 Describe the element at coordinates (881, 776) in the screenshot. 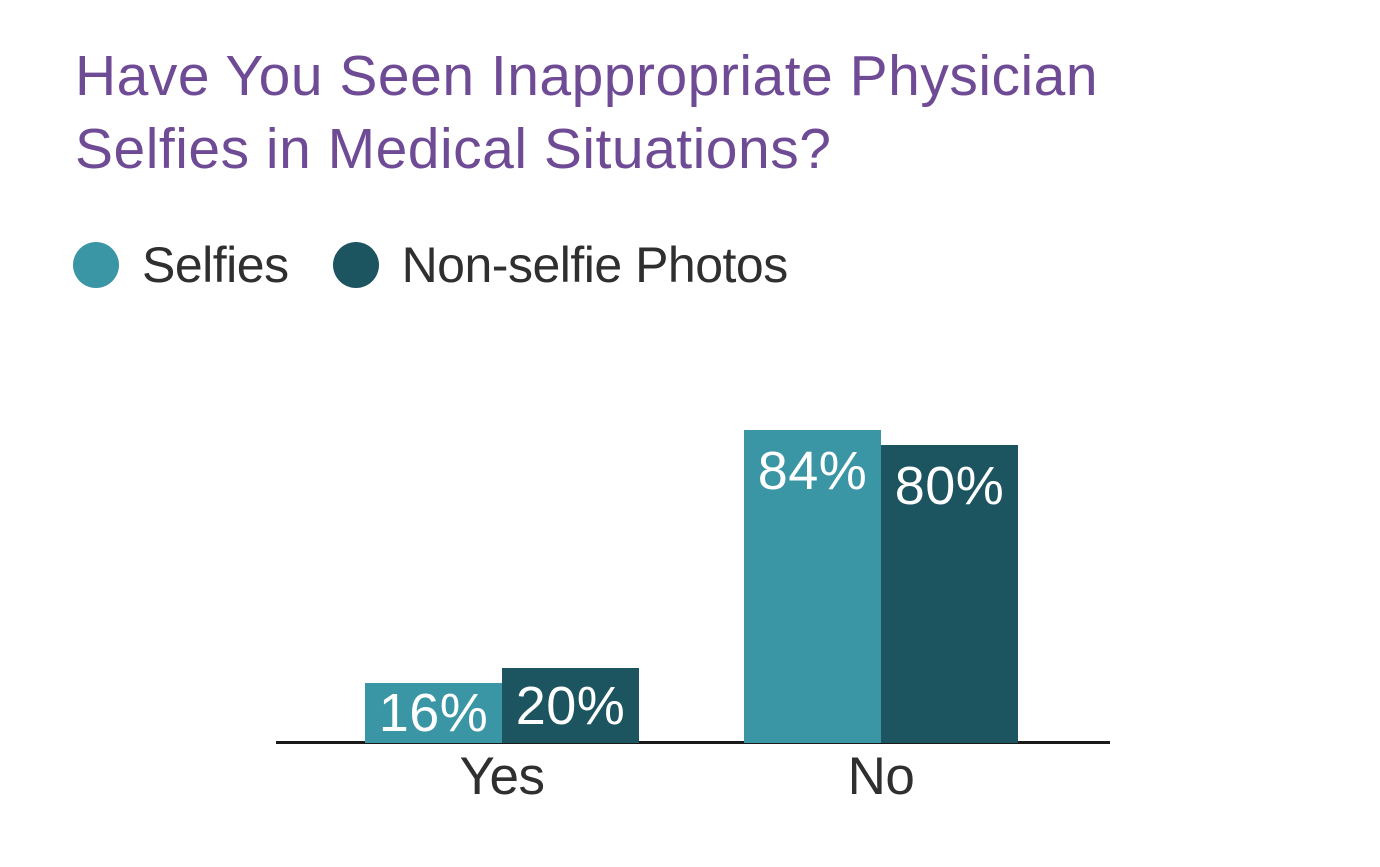

I see `x-axis-label-no: No` at that location.